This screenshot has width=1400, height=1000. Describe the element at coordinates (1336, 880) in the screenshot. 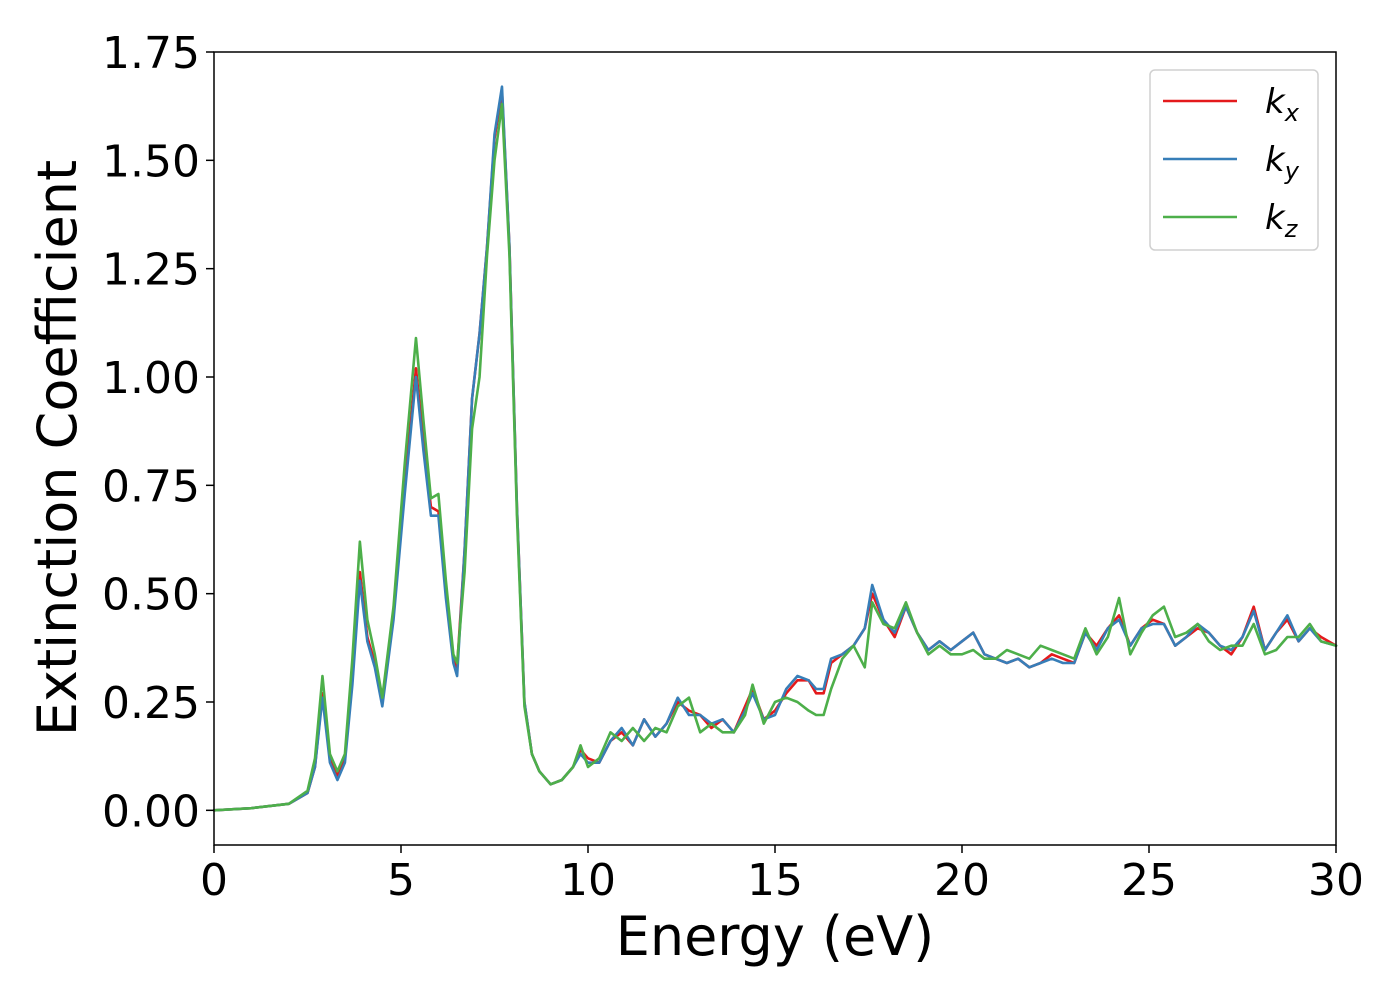

I see `x-tick-label: 30` at that location.